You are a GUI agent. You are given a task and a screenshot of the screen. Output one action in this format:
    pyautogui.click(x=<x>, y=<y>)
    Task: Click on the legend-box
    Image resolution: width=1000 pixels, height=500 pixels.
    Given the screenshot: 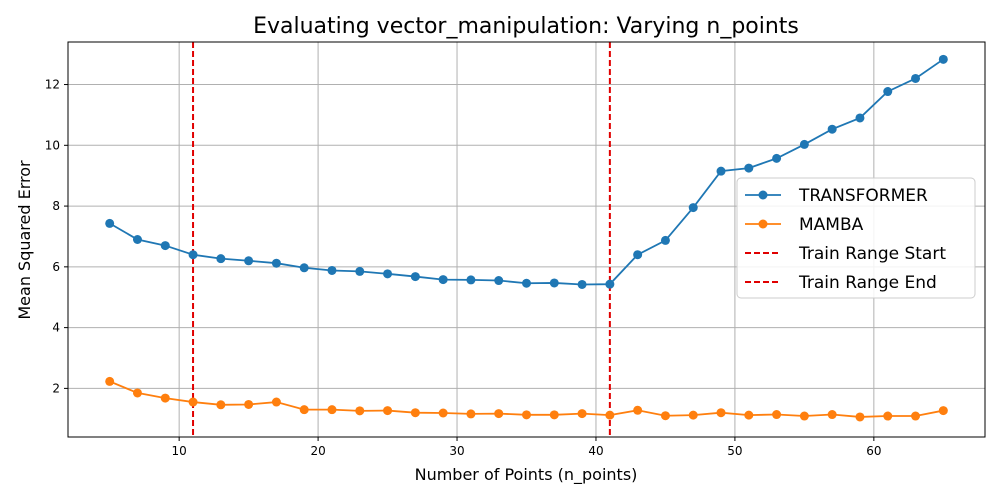 What is the action you would take?
    pyautogui.click(x=856, y=238)
    